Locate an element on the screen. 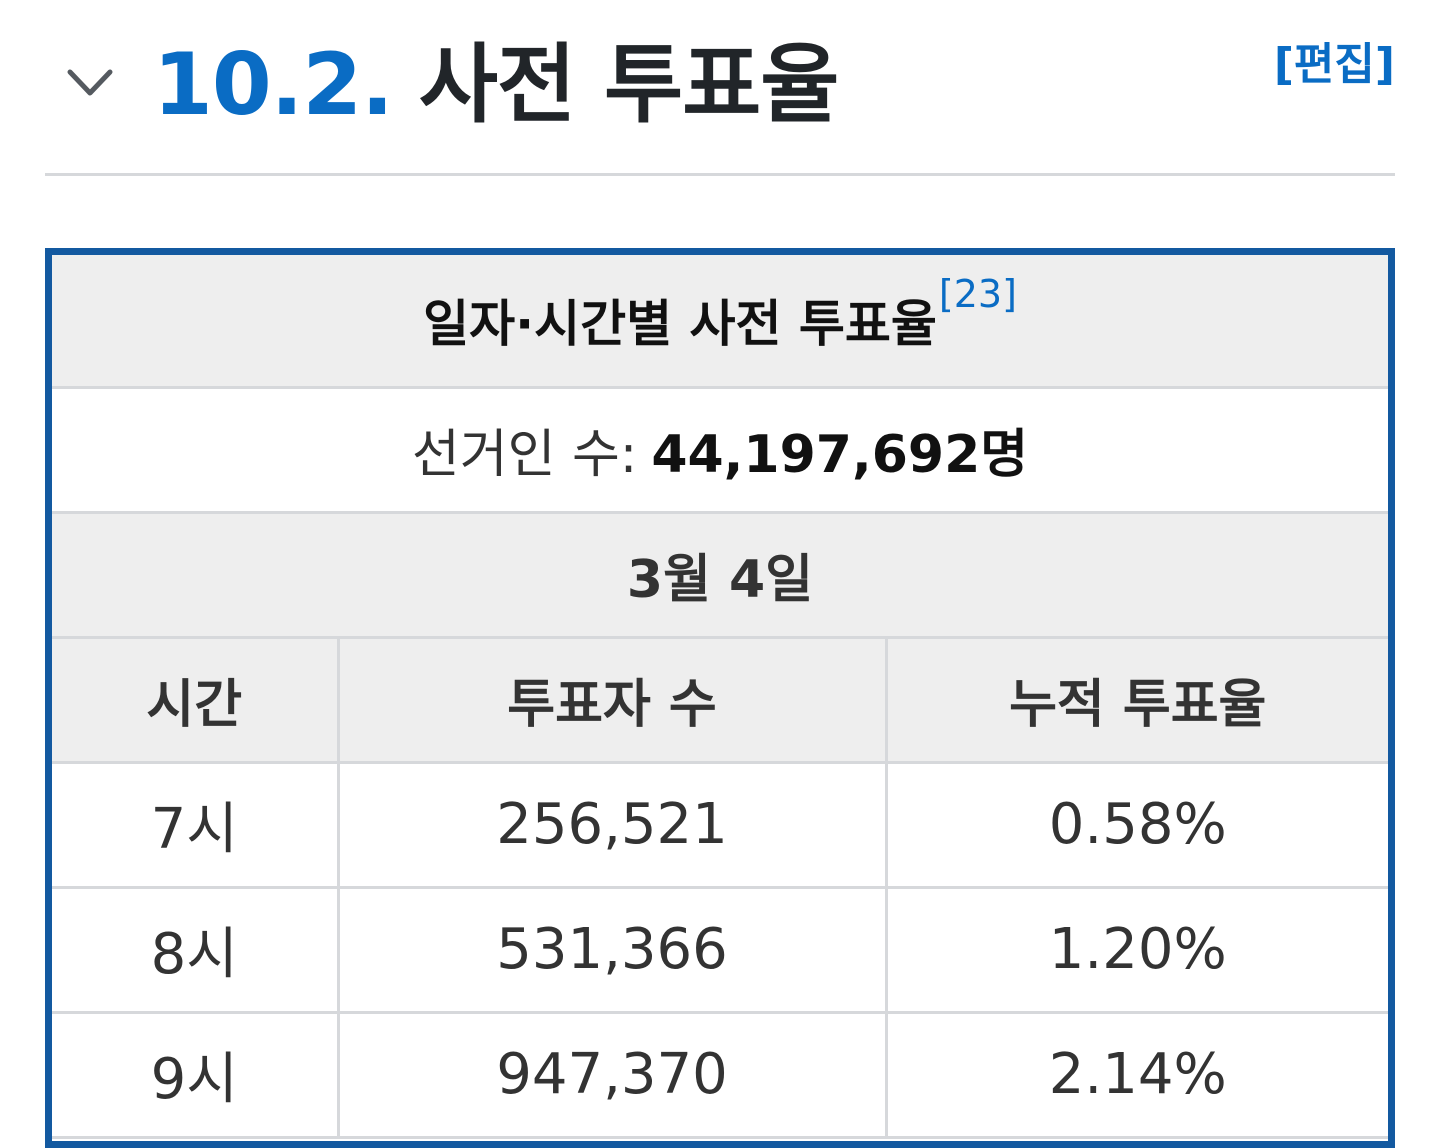  cell-voters: 256,521 is located at coordinates (612, 824).